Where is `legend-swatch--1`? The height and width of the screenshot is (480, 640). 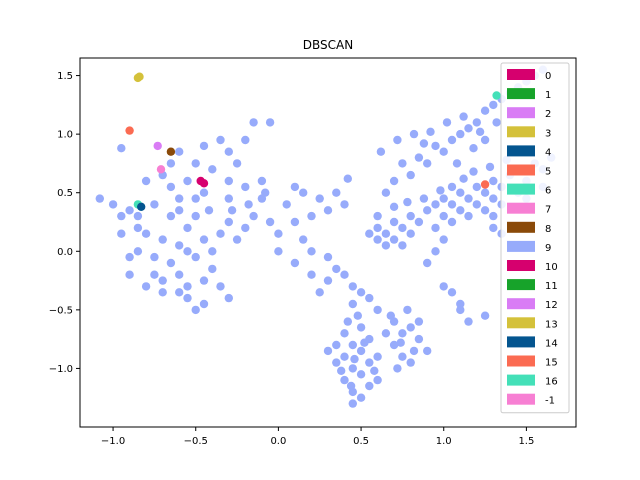
legend-swatch--1 is located at coordinates (521, 399).